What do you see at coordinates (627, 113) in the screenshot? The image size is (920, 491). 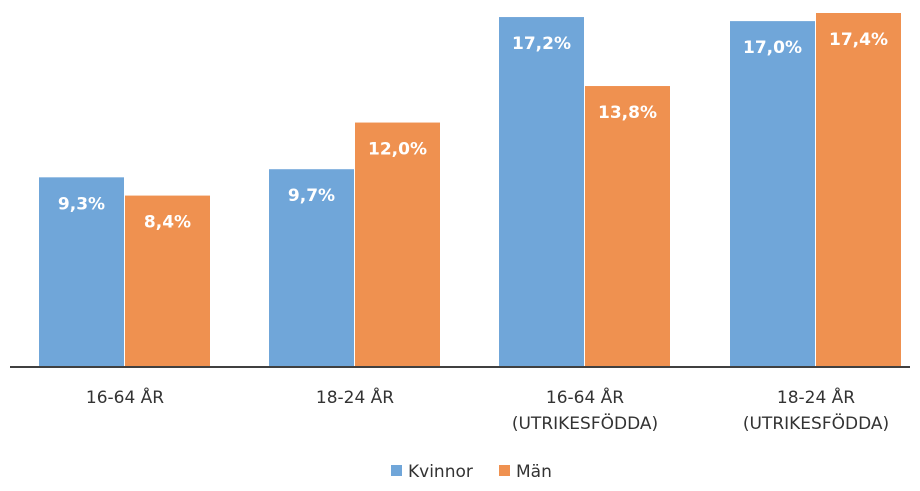 I see `data-label: 13,8%` at bounding box center [627, 113].